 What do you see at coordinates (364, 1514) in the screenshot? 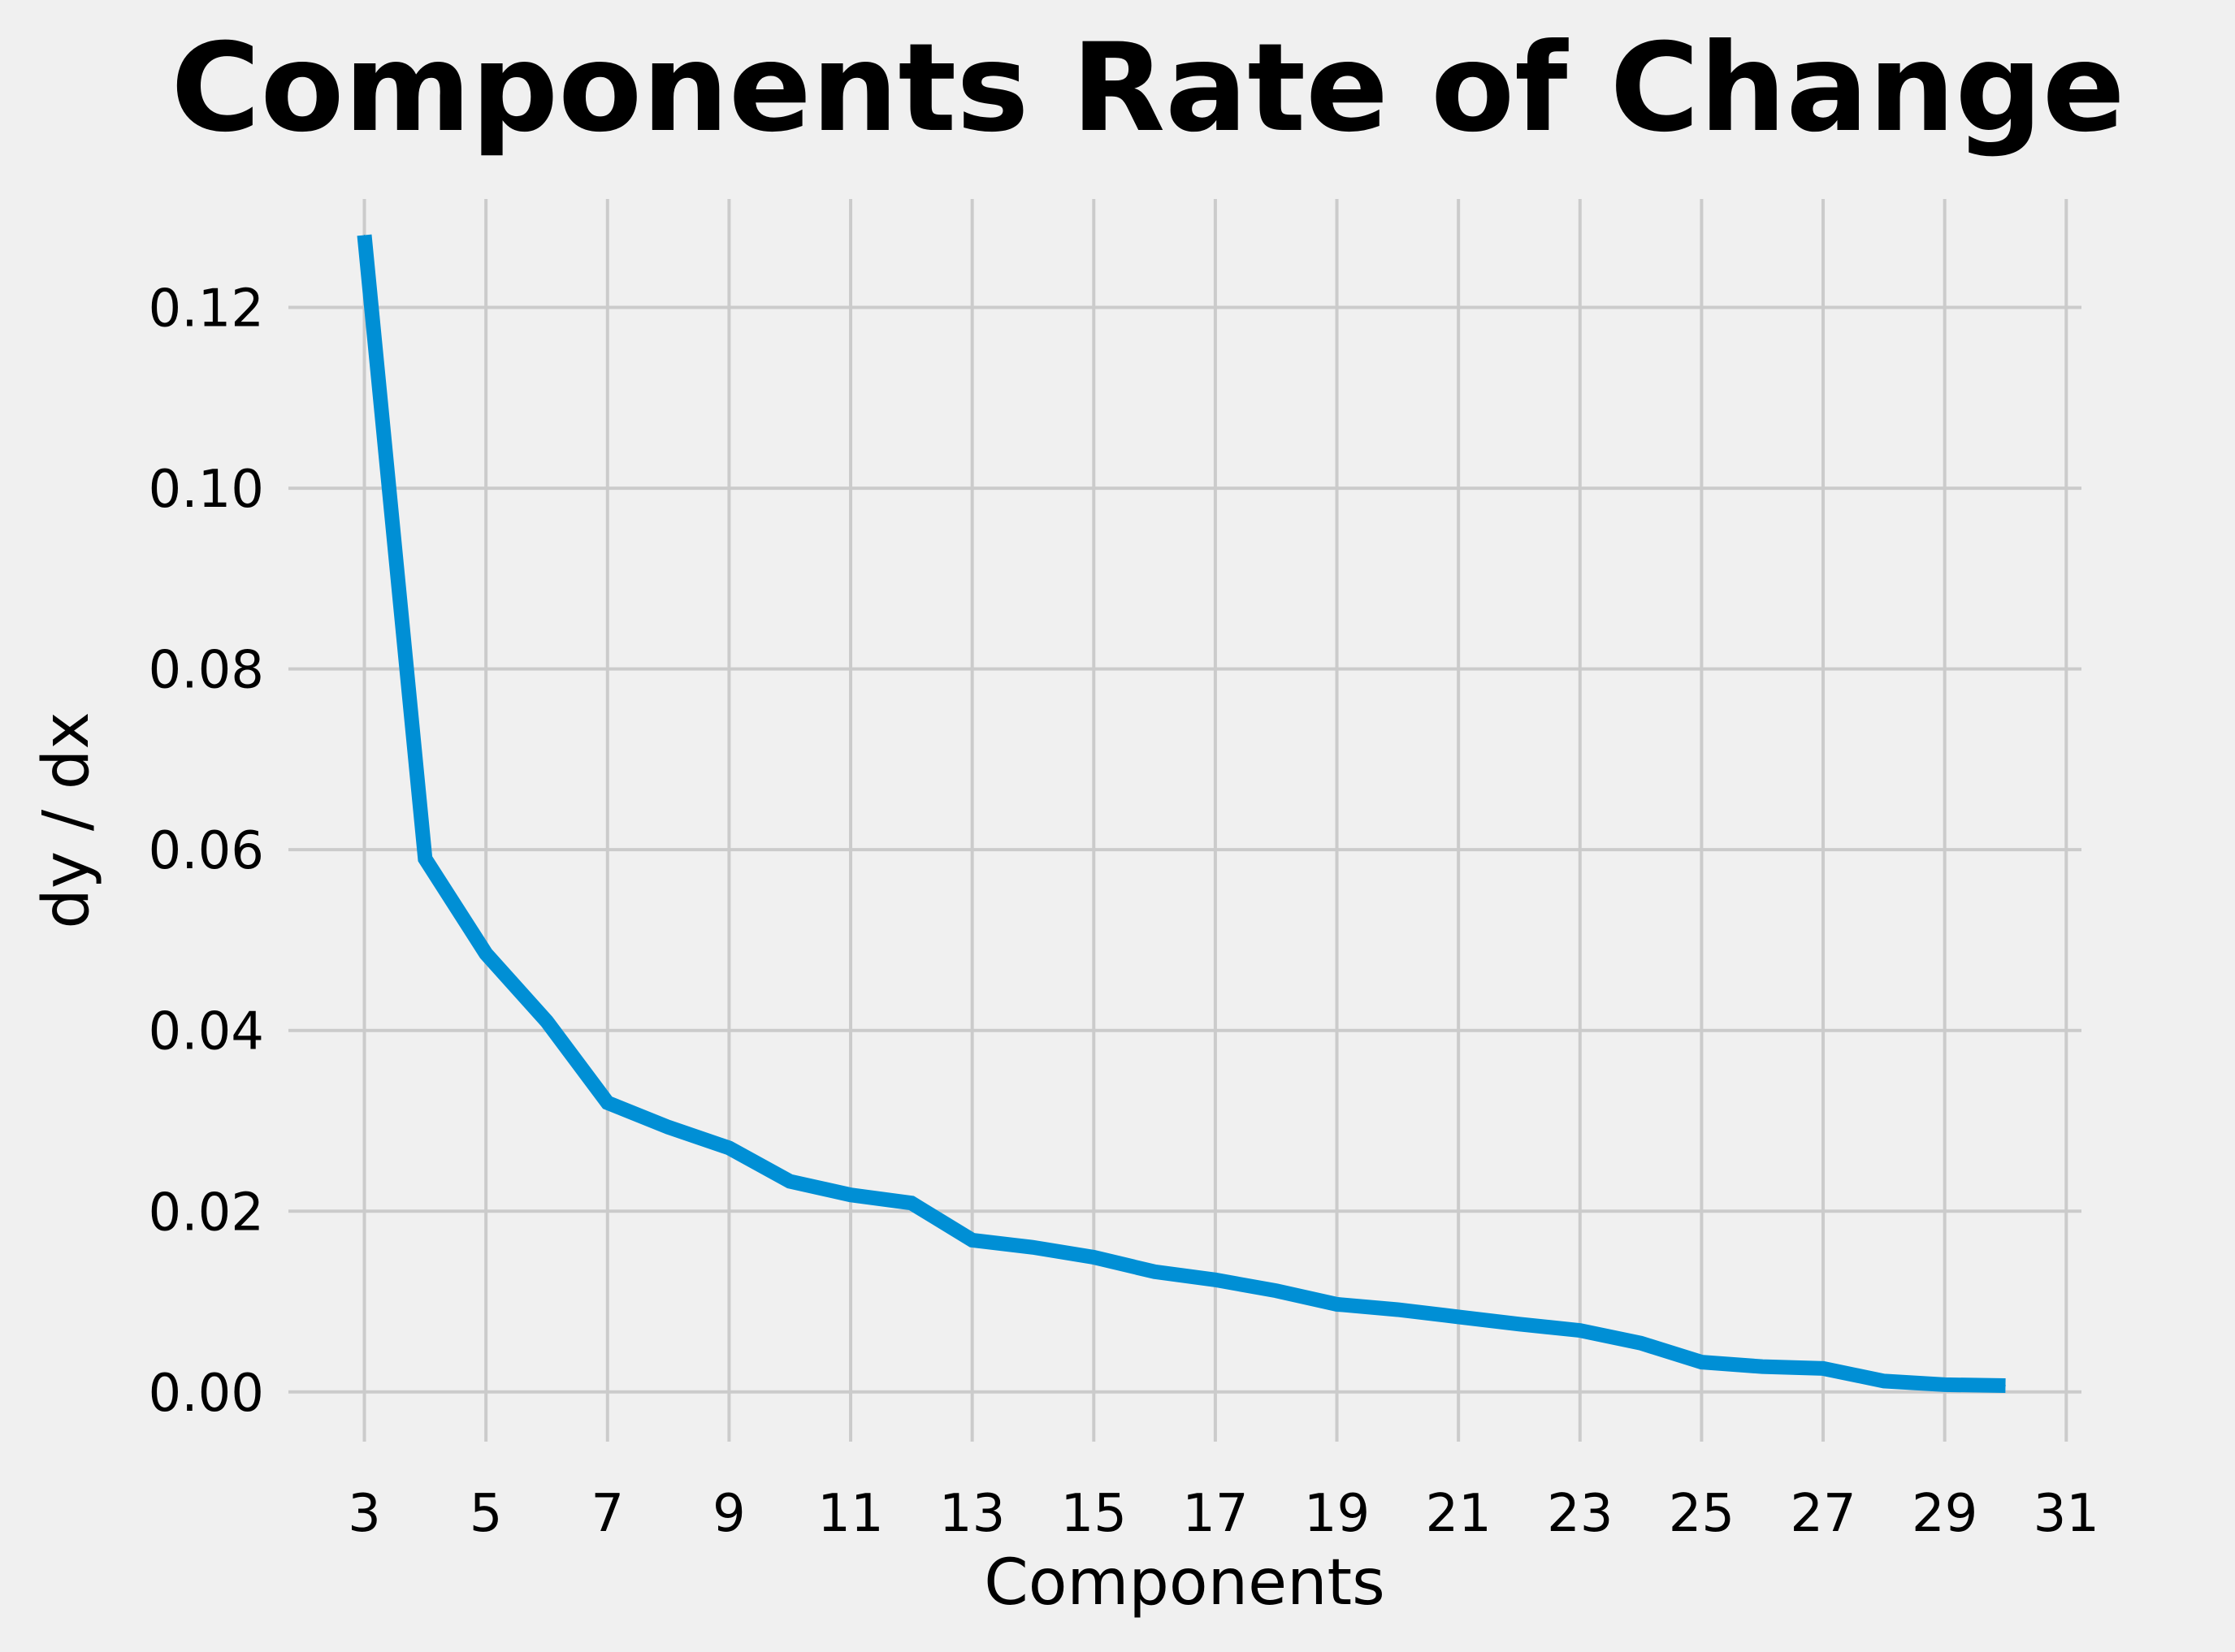
I see `x-tick-label: 3` at bounding box center [364, 1514].